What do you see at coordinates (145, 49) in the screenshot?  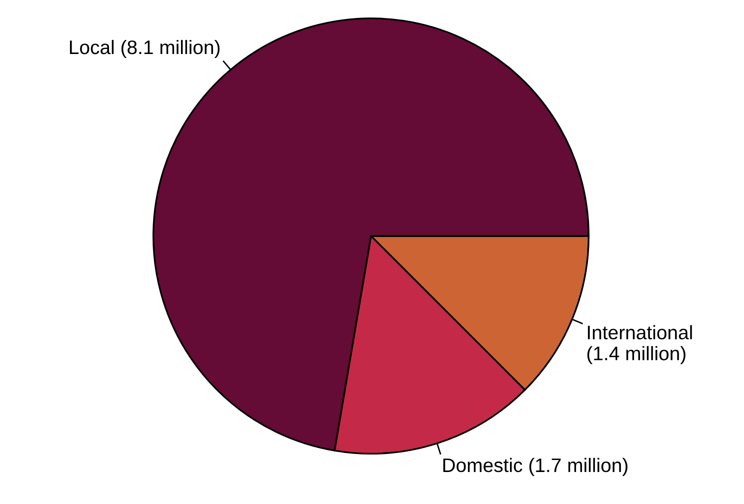 I see `slice-label: Local (8.1 million)` at bounding box center [145, 49].